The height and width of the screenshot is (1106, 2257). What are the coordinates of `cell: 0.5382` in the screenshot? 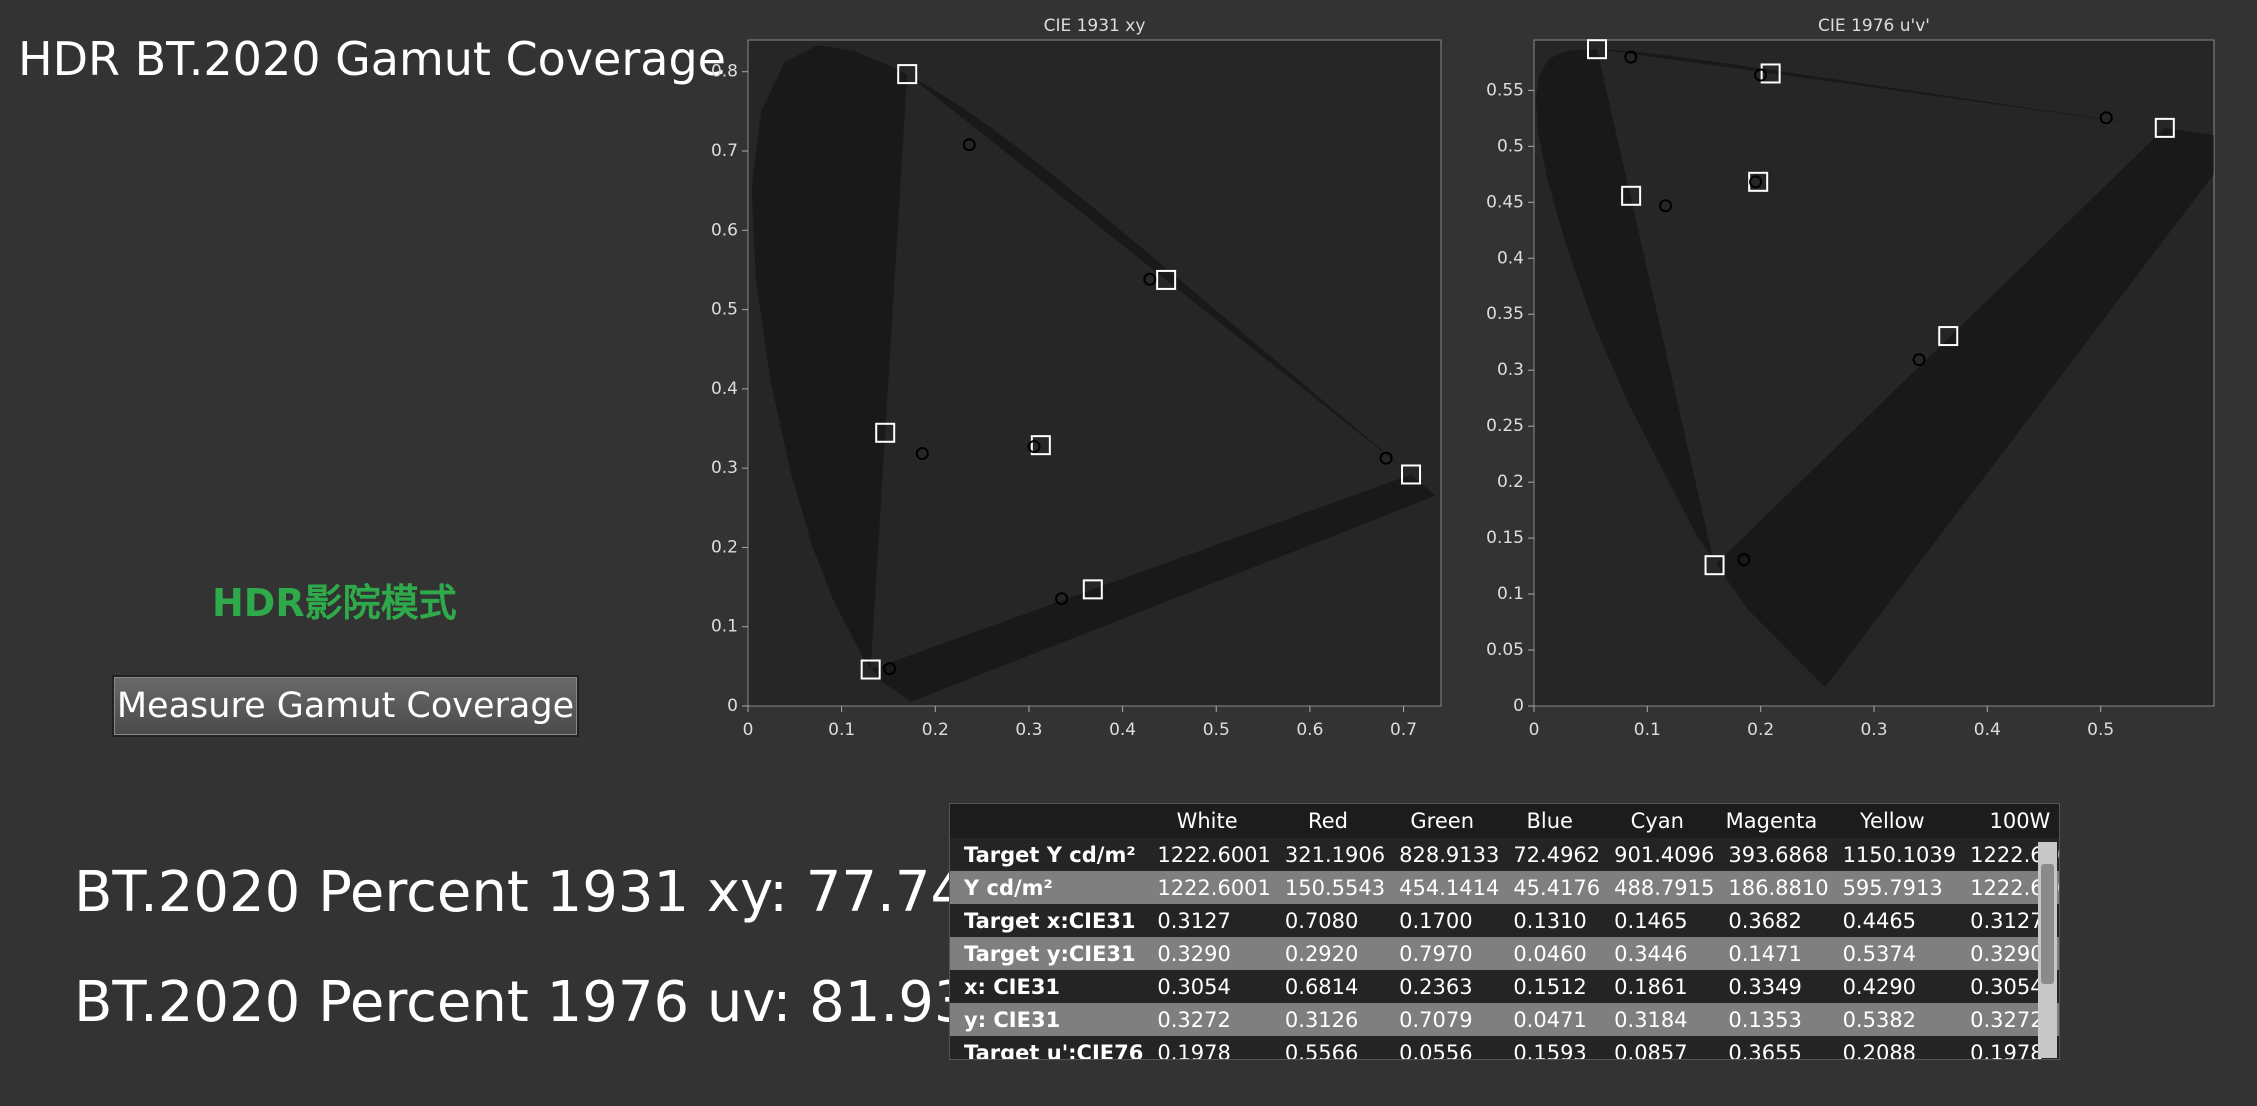 It's located at (1879, 1019).